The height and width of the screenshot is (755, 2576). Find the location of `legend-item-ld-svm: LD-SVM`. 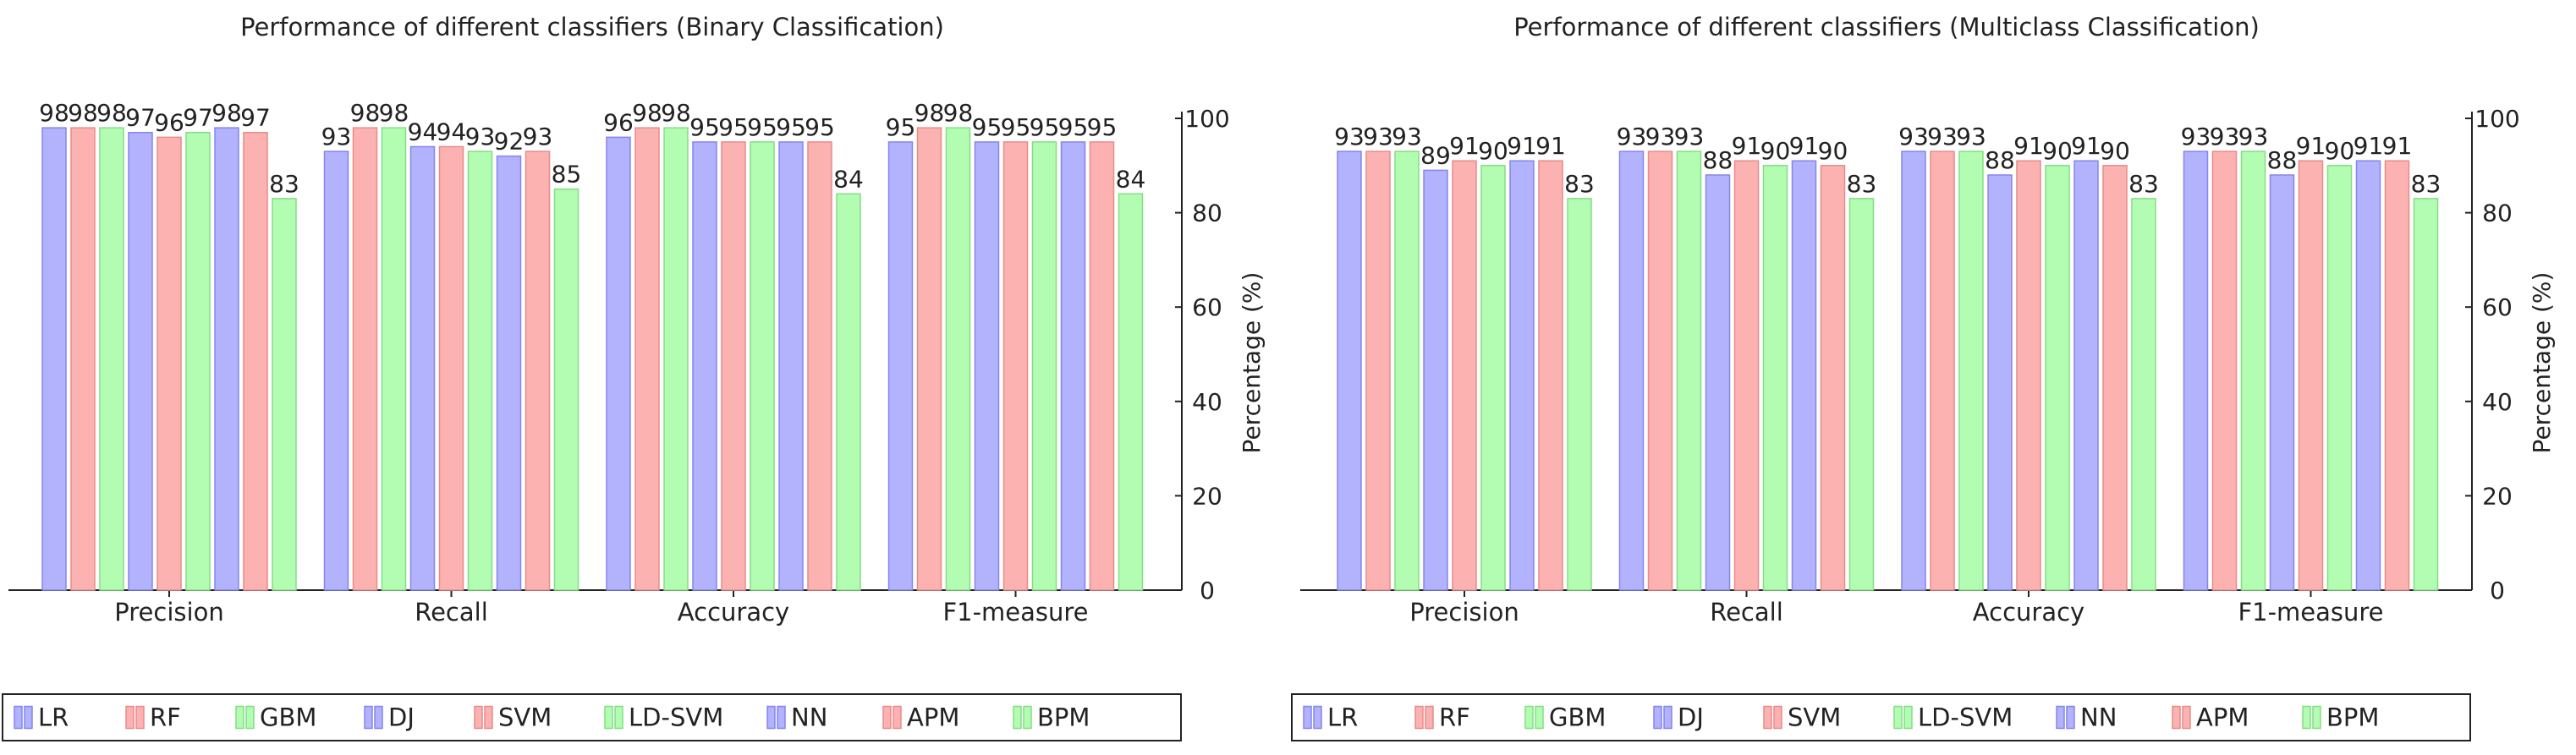

legend-item-ld-svm: LD-SVM is located at coordinates (1953, 717).